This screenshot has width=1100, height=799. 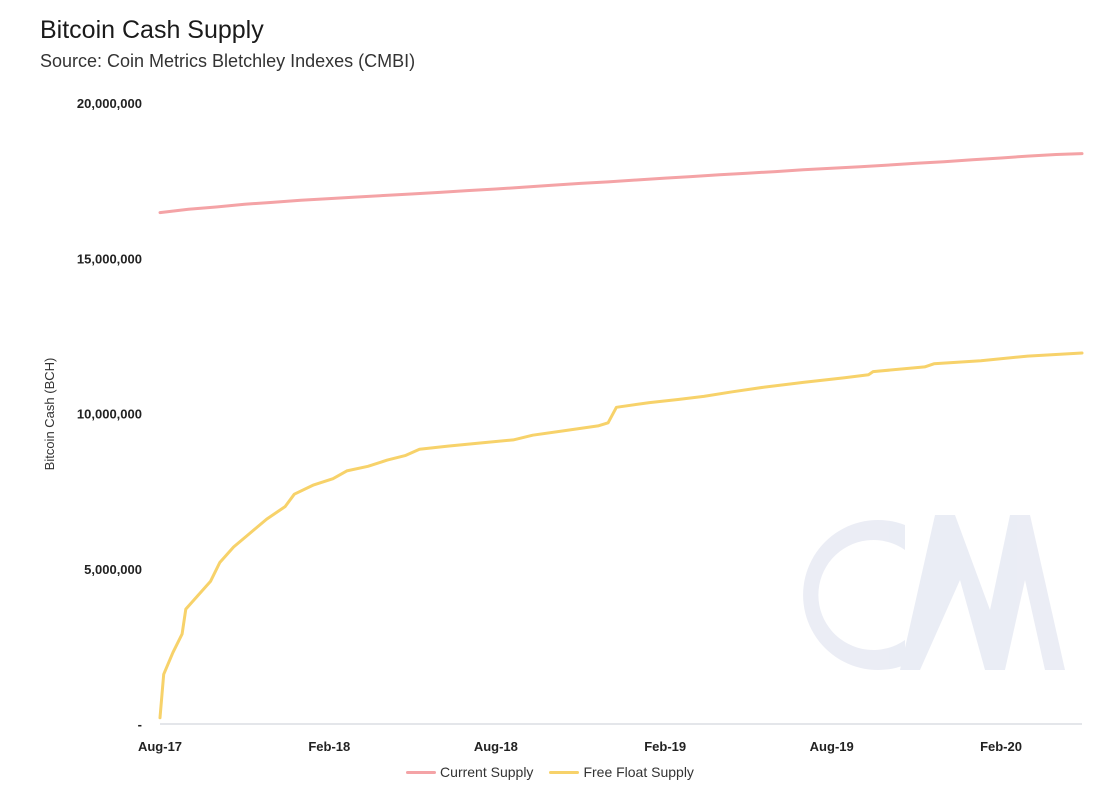 What do you see at coordinates (665, 746) in the screenshot?
I see `x-tick-label: Feb-19` at bounding box center [665, 746].